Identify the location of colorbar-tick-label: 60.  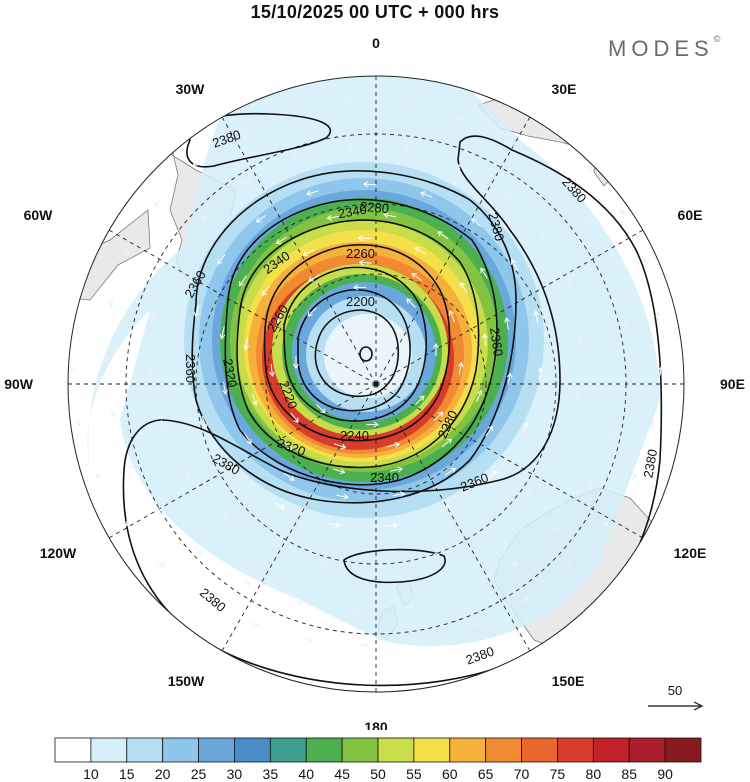
(450, 774).